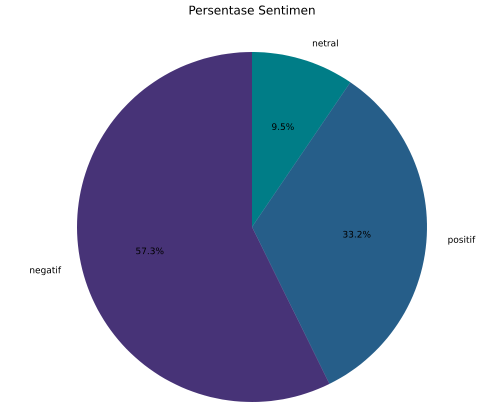 This screenshot has width=493, height=417. I want to click on slice-label: negatif, so click(46, 271).